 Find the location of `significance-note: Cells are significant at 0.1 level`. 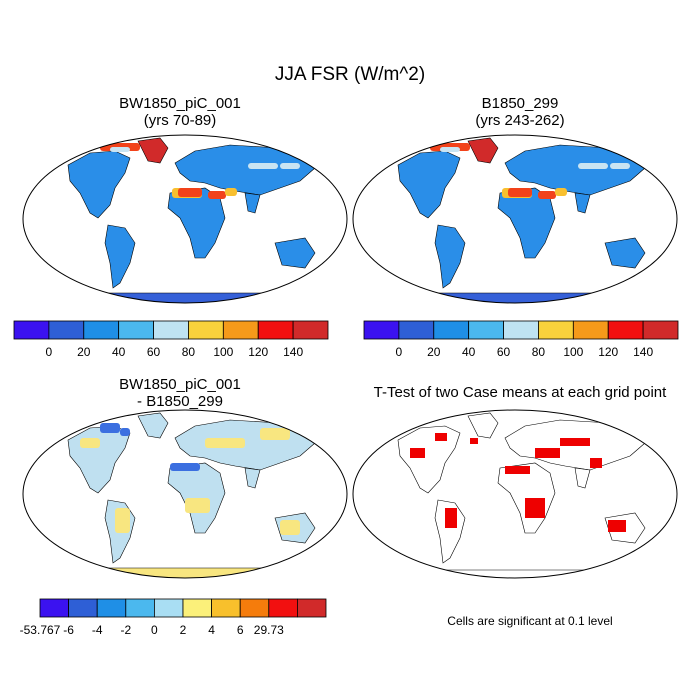

significance-note: Cells are significant at 0.1 level is located at coordinates (530, 621).